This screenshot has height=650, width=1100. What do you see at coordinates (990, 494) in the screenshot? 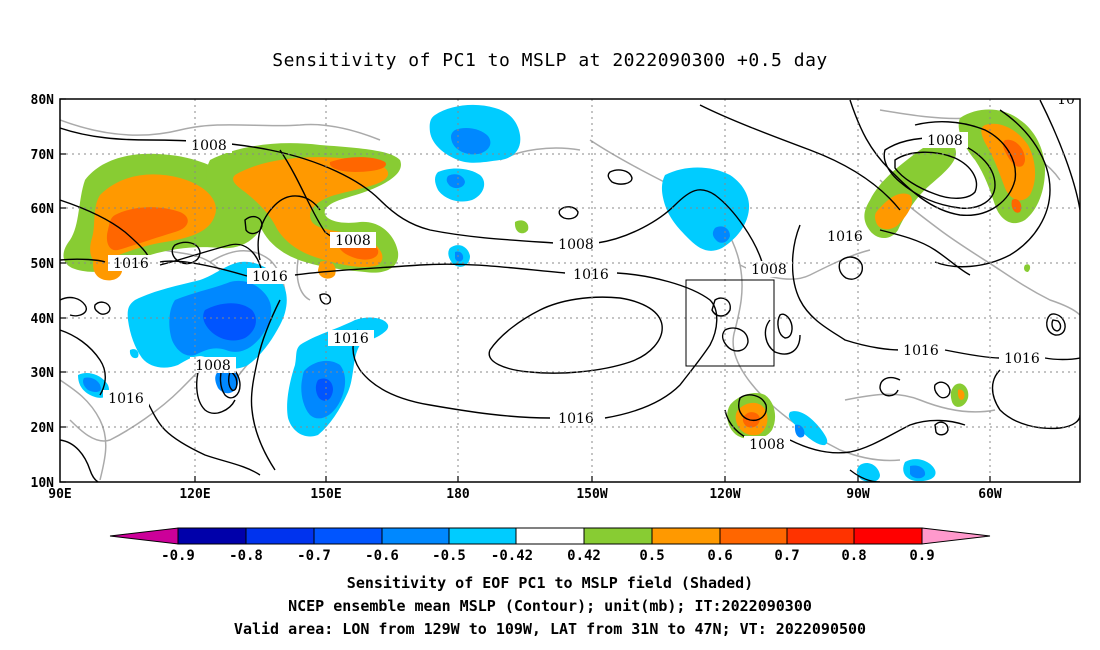
I see `lon-label: 60W` at bounding box center [990, 494].